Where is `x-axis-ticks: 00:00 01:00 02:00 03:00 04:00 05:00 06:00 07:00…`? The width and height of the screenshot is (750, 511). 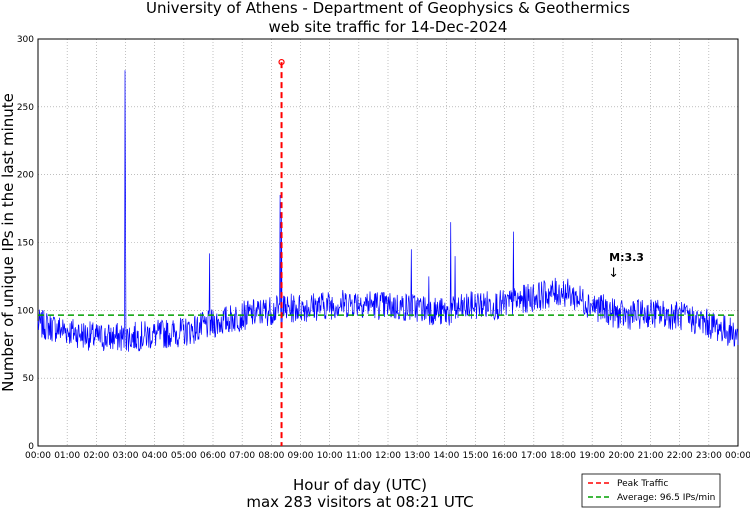
x-axis-ticks: 00:00 01:00 02:00 03:00 04:00 05:00 06:00 07:00… is located at coordinates (387, 456).